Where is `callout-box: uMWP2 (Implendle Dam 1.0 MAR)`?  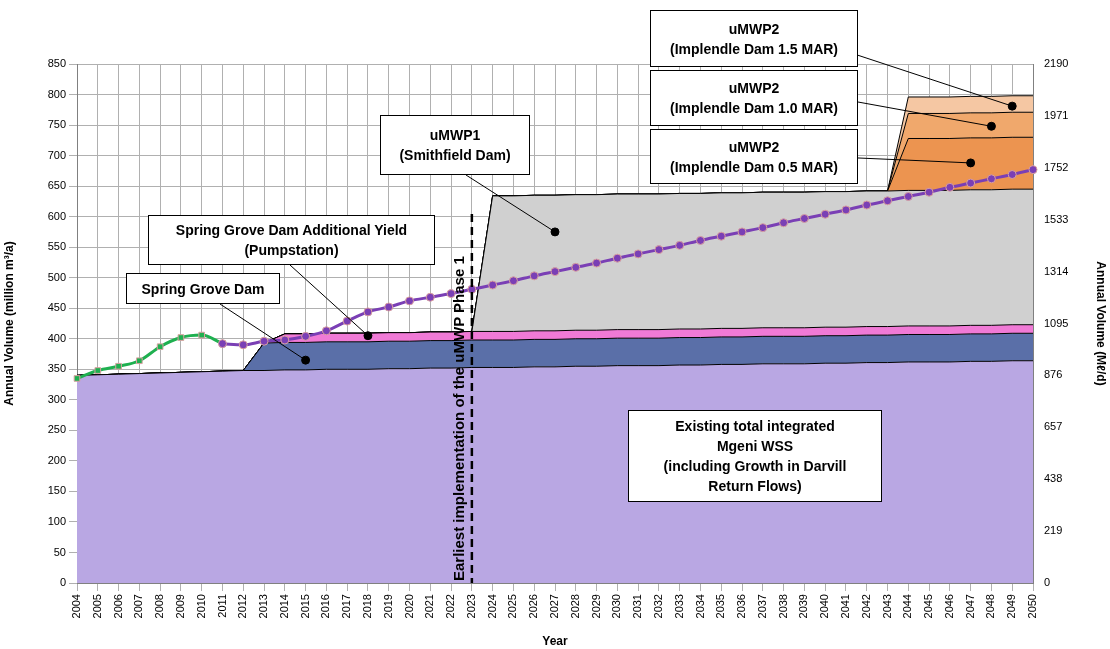
callout-box: uMWP2 (Implendle Dam 1.0 MAR) is located at coordinates (754, 98).